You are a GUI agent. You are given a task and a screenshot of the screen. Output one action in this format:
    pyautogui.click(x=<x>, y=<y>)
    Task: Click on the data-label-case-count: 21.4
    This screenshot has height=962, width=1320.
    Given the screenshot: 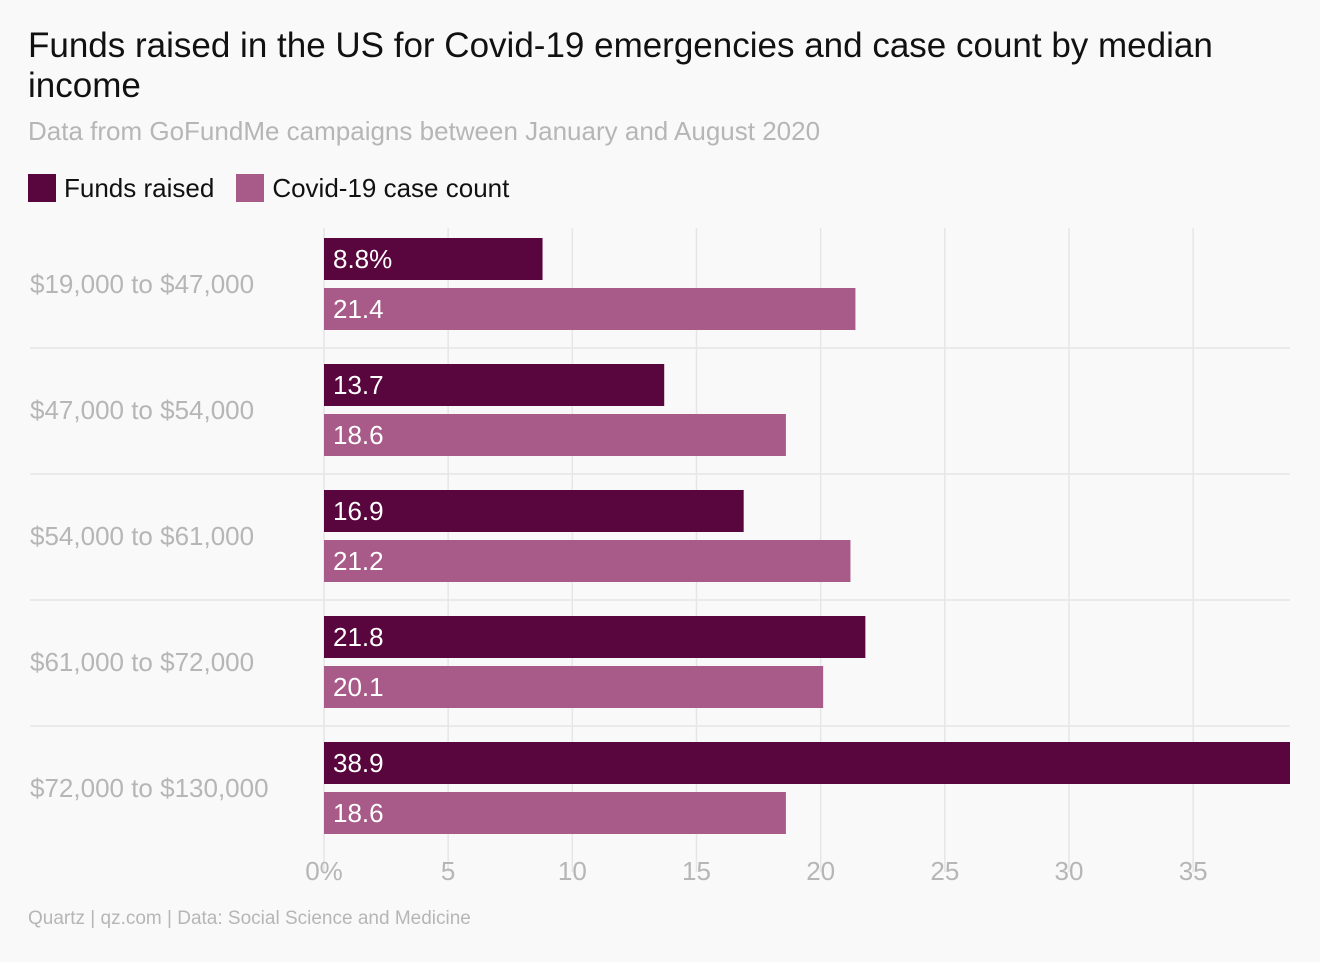 What is the action you would take?
    pyautogui.click(x=358, y=309)
    